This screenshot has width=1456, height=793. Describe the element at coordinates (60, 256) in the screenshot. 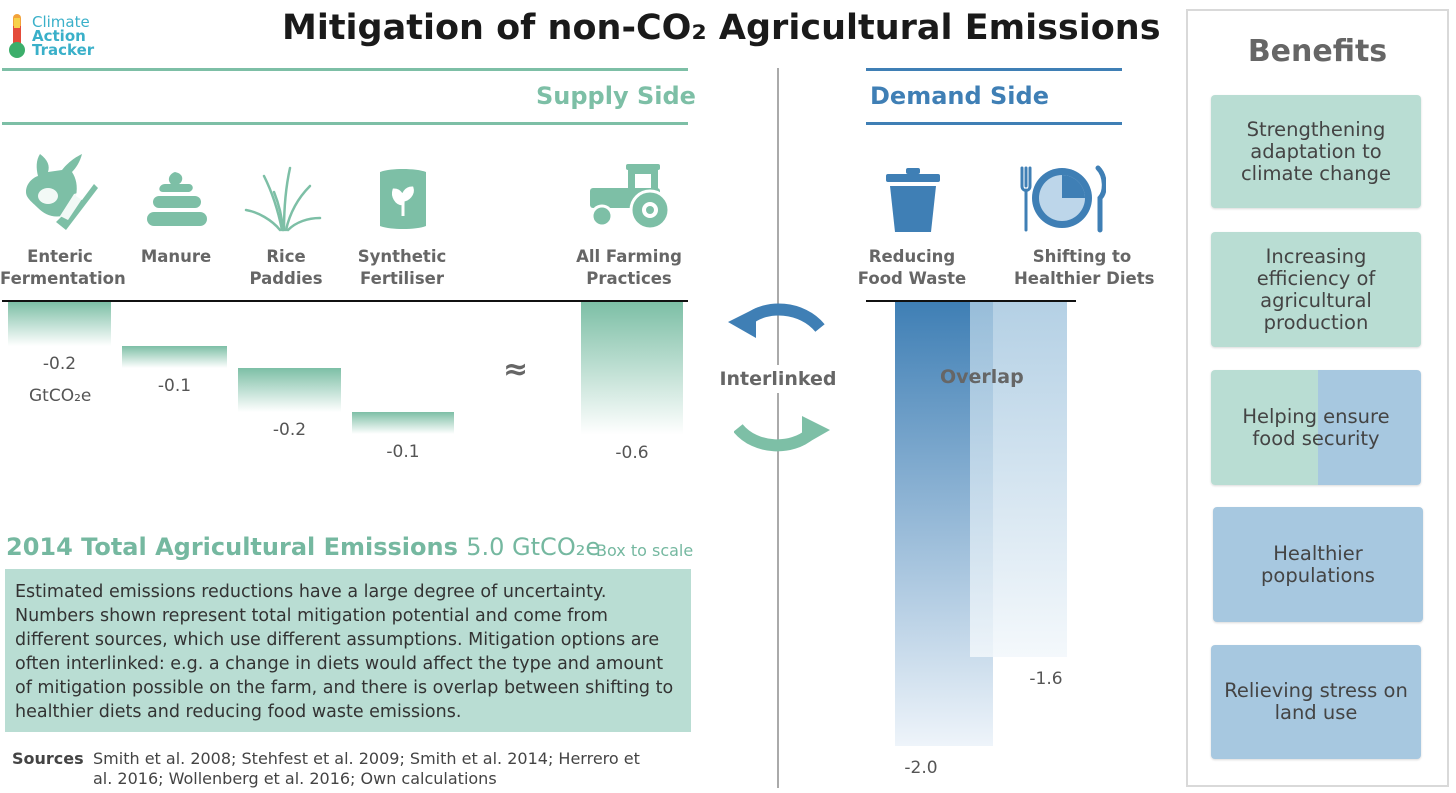

I see `label-enteric-line1: Enteric` at that location.